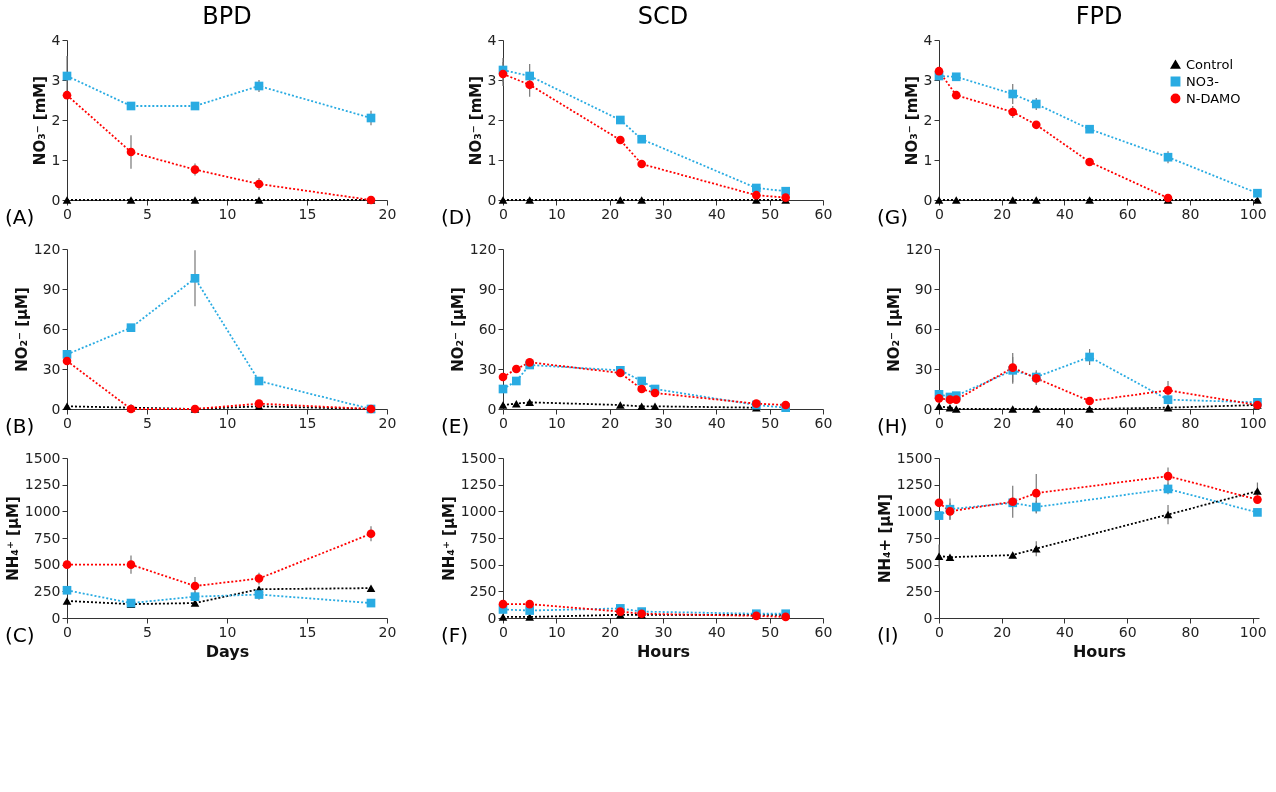 The width and height of the screenshot is (1276, 792). What do you see at coordinates (888, 635) in the screenshot?
I see `text: (I)` at bounding box center [888, 635].